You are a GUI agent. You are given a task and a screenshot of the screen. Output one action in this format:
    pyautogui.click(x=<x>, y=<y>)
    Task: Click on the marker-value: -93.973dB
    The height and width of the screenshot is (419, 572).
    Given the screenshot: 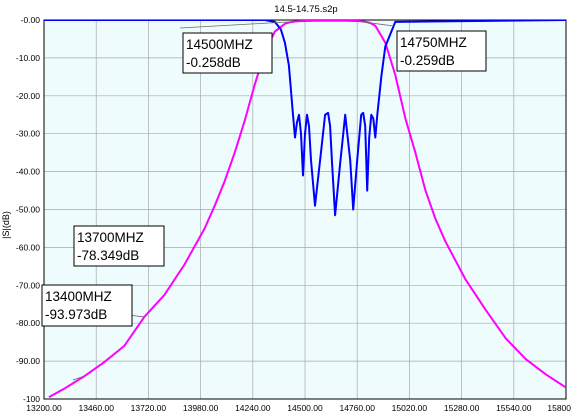 What is the action you would take?
    pyautogui.click(x=76, y=314)
    